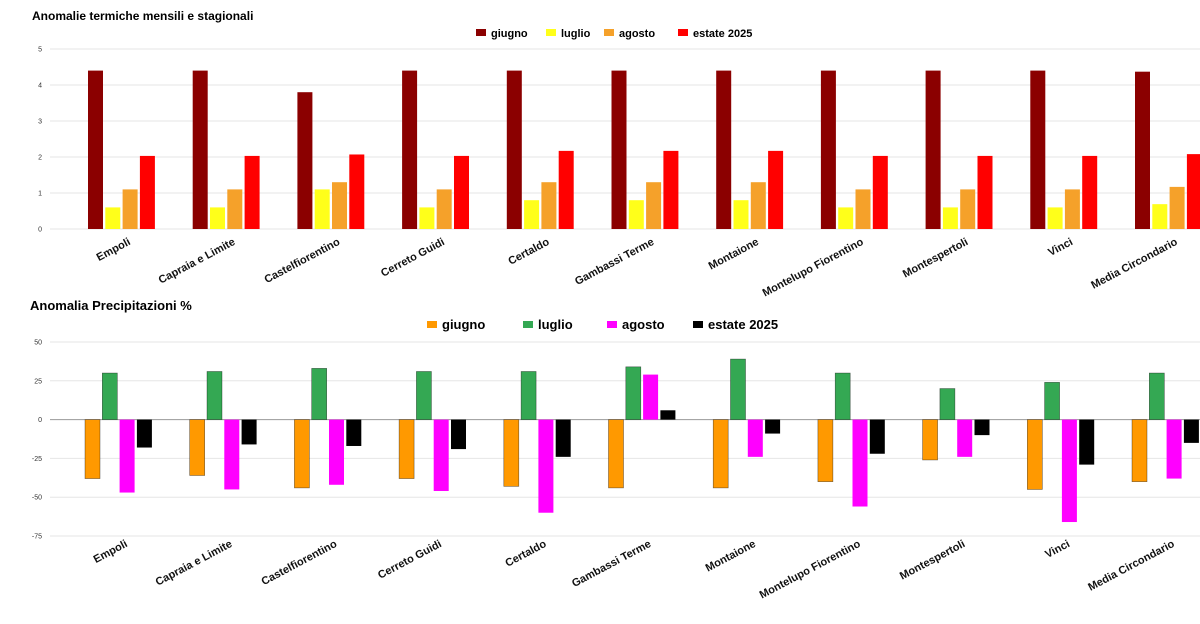 The height and width of the screenshot is (624, 1200). Describe the element at coordinates (38, 343) in the screenshot. I see `y-tick-label: 50` at that location.